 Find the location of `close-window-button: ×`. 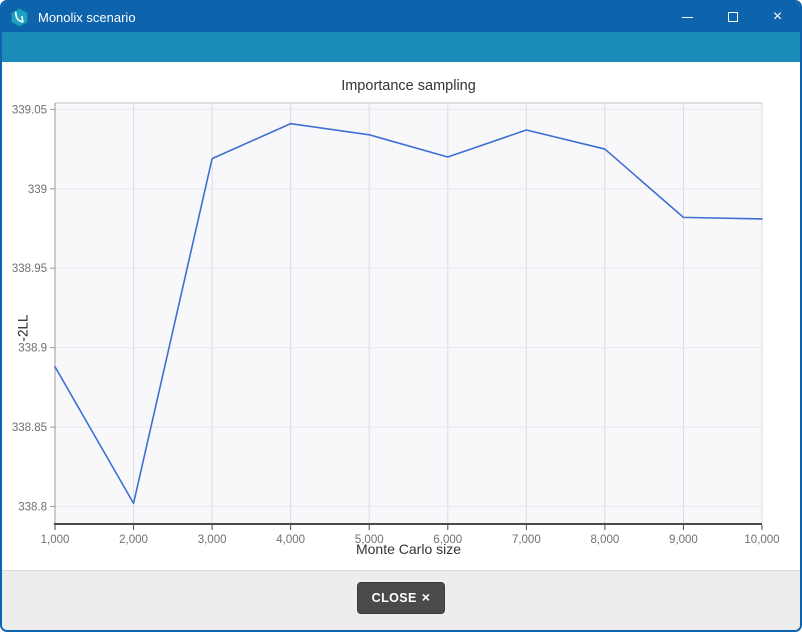

close-window-button: × is located at coordinates (777, 17).